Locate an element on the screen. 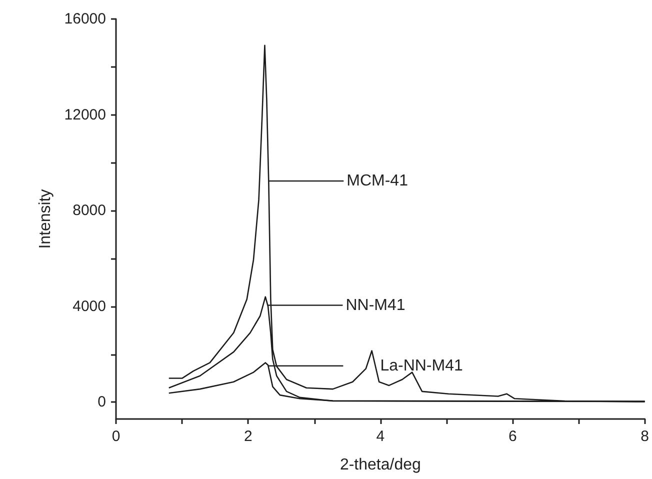 This screenshot has height=479, width=652. legend-label: La-NN-M41 is located at coordinates (421, 365).